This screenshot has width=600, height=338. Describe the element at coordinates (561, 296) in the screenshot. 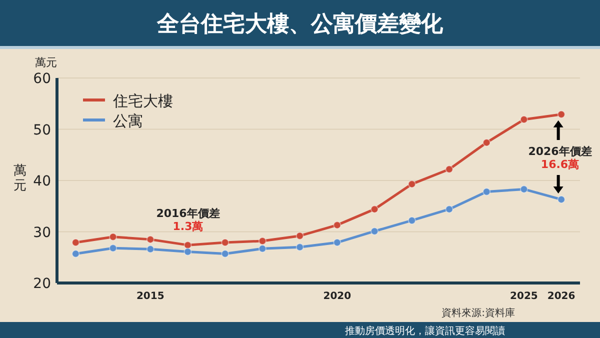

I see `x-tick-label: 2026` at that location.